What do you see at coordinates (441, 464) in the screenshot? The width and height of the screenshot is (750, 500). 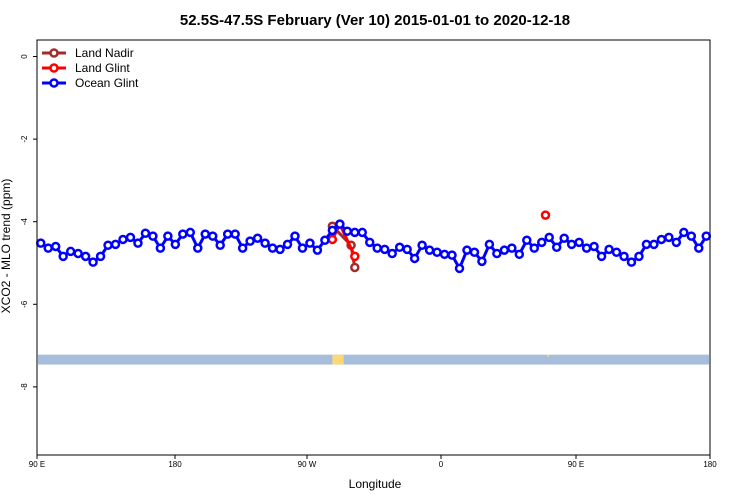 I see `x-tick-label: 0` at bounding box center [441, 464].